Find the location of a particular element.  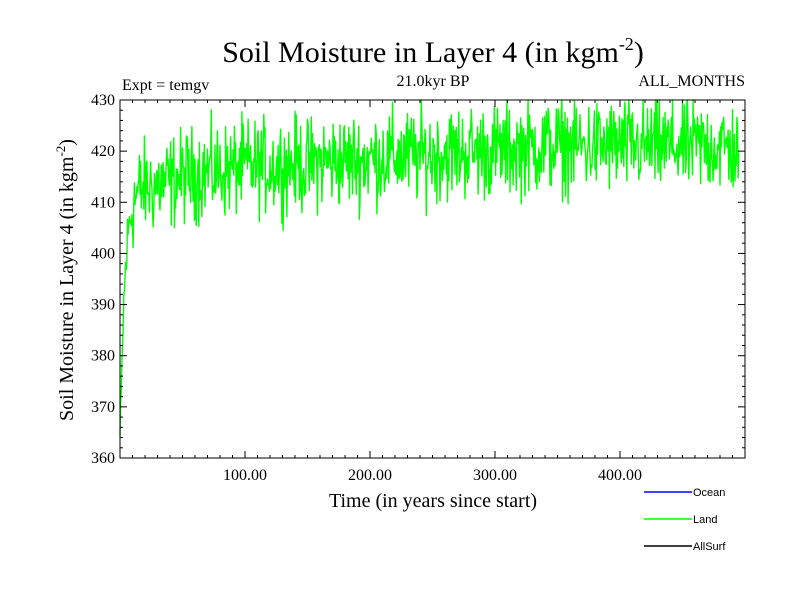

y-tick-label: 420 is located at coordinates (103, 151).